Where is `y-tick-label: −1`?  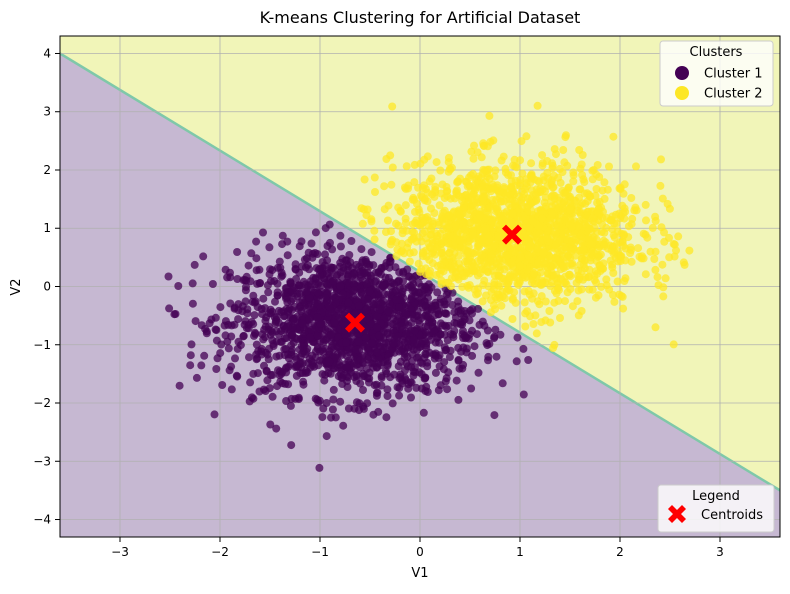
y-tick-label: −1 is located at coordinates (42, 345).